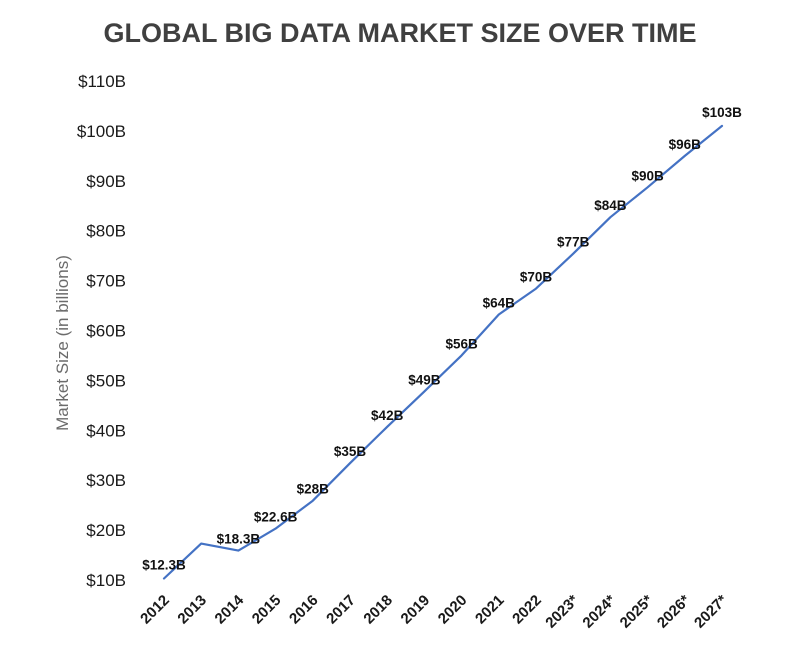 The width and height of the screenshot is (800, 662). I want to click on x-tick-label: 2013, so click(192, 610).